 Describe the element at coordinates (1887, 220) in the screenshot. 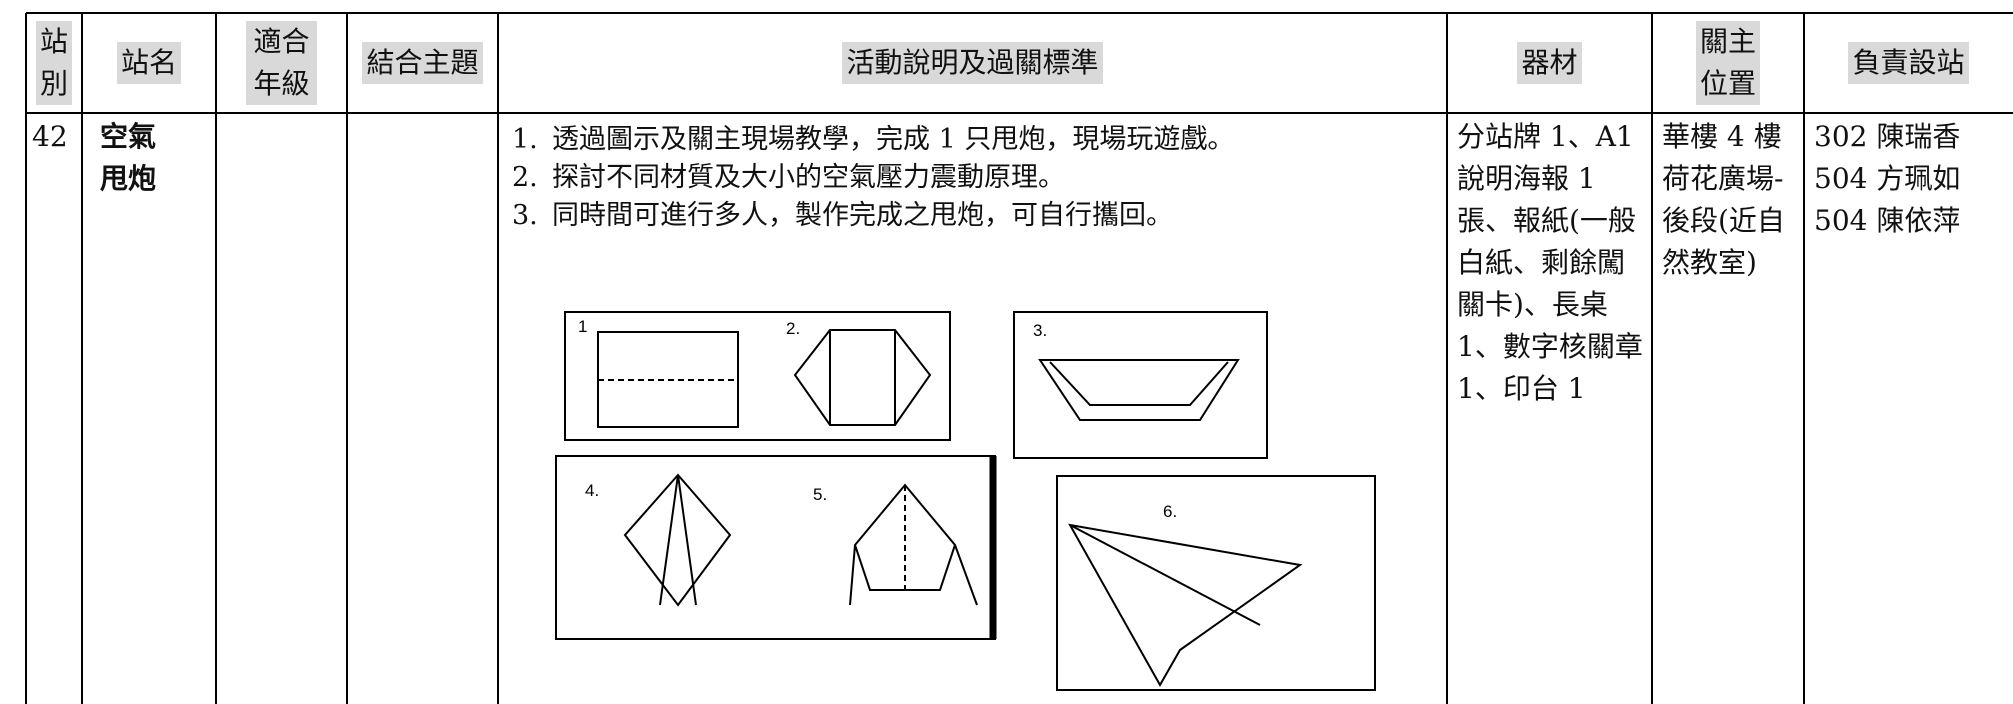

I see `staff-name: 504 陳依萍` at that location.